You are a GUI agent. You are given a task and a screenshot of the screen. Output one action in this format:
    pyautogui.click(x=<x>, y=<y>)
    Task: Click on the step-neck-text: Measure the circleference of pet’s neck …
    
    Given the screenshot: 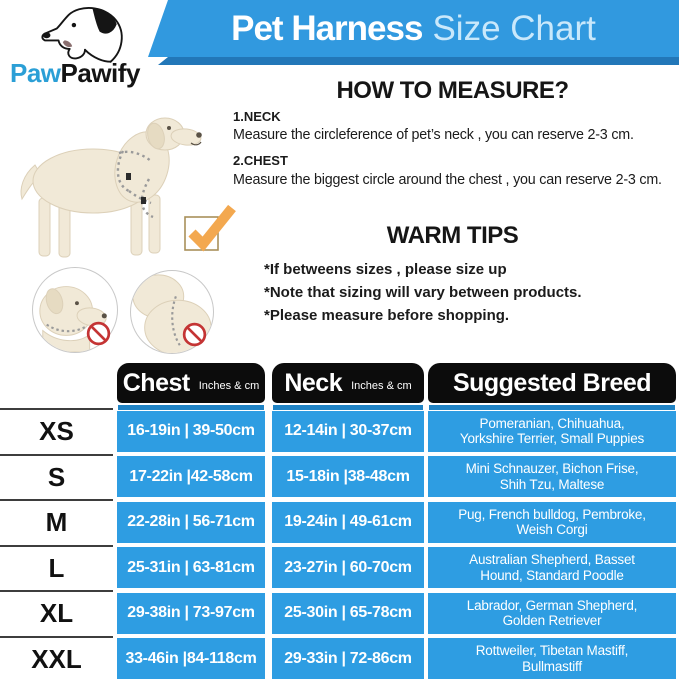 What is the action you would take?
    pyautogui.click(x=433, y=135)
    